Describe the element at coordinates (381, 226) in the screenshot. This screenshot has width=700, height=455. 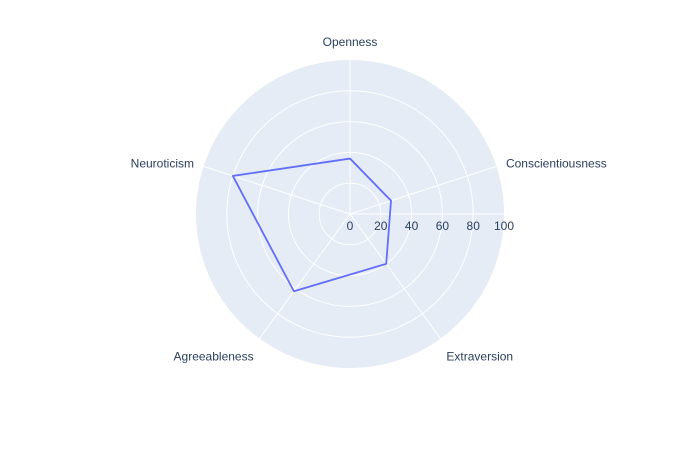
I see `radial-tick-label-20: 20` at that location.